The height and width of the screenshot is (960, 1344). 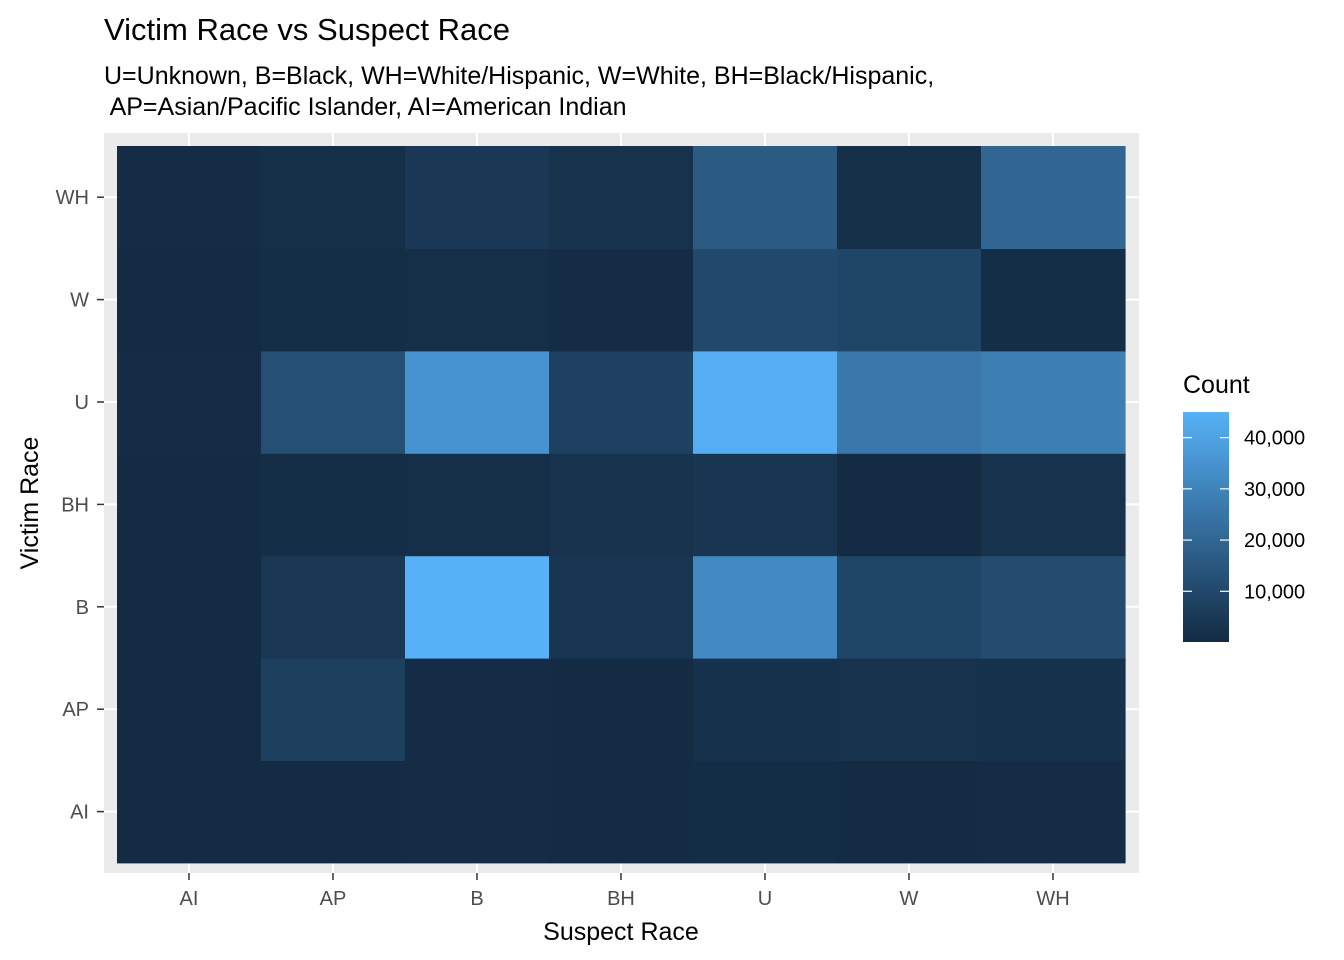 What do you see at coordinates (621, 932) in the screenshot?
I see `x-axis-title: Suspect Race` at bounding box center [621, 932].